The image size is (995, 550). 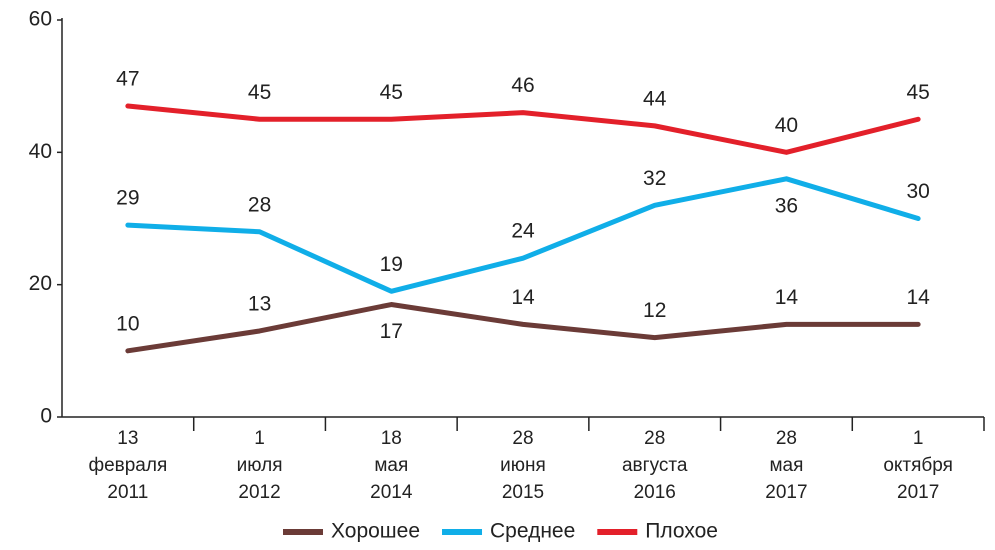 What do you see at coordinates (523, 231) in the screenshot?
I see `data-label: 24` at bounding box center [523, 231].